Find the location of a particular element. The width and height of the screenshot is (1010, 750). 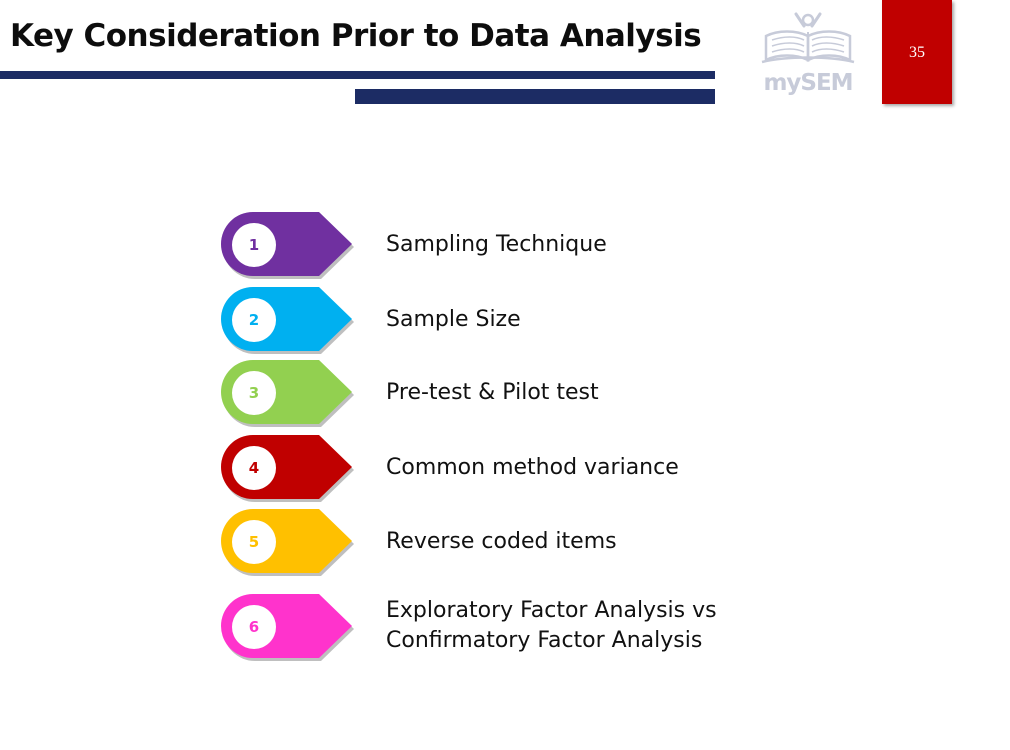

slide-title: Key Consideration Prior to Data Analysis is located at coordinates (356, 36).